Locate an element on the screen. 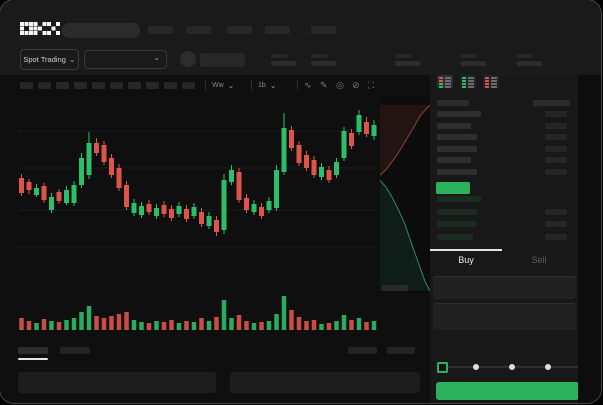  buy-submit-button is located at coordinates (507, 391).